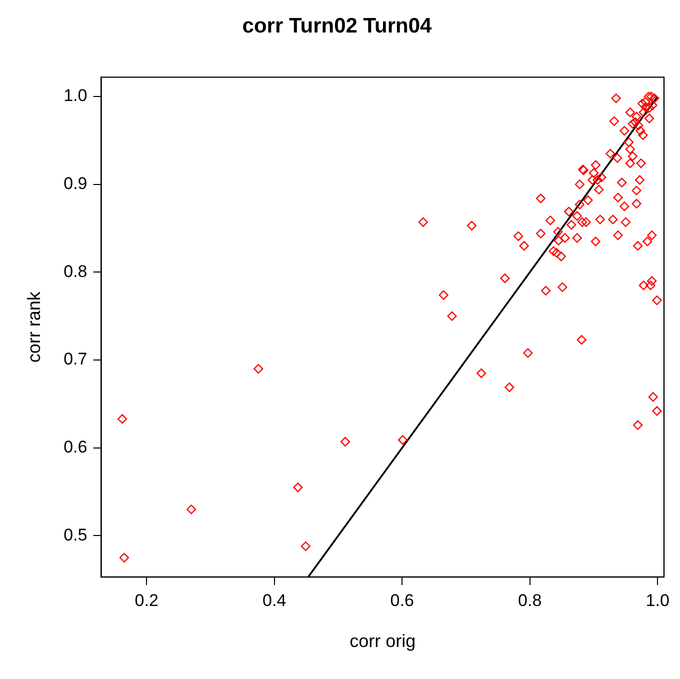 This screenshot has width=680, height=679. Describe the element at coordinates (402, 600) in the screenshot. I see `x-tick-label: 0.6` at that location.